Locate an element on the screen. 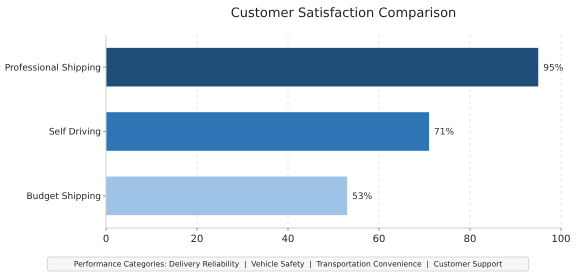  x-tick-label: 40 is located at coordinates (288, 239).